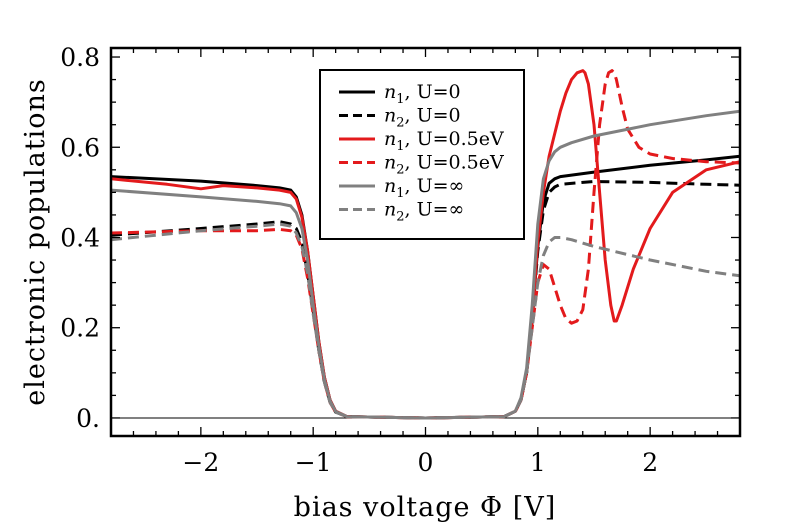 This screenshot has height=528, width=806. Describe the element at coordinates (425, 507) in the screenshot. I see `x-axis-label: bias voltage Φ [V]` at that location.